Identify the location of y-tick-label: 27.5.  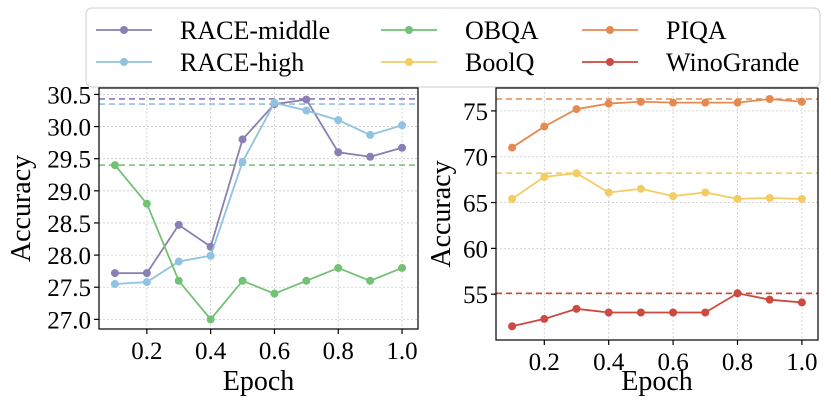
(69, 288).